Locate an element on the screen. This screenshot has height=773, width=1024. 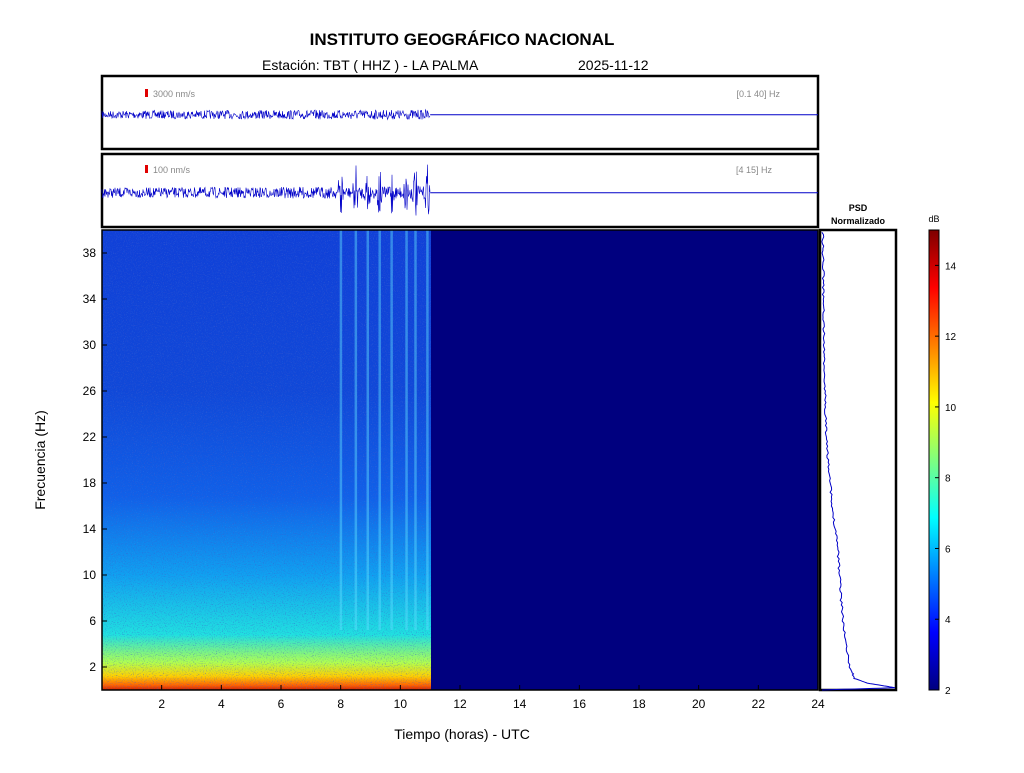
colorbar-tick-label: 2 is located at coordinates (948, 691).